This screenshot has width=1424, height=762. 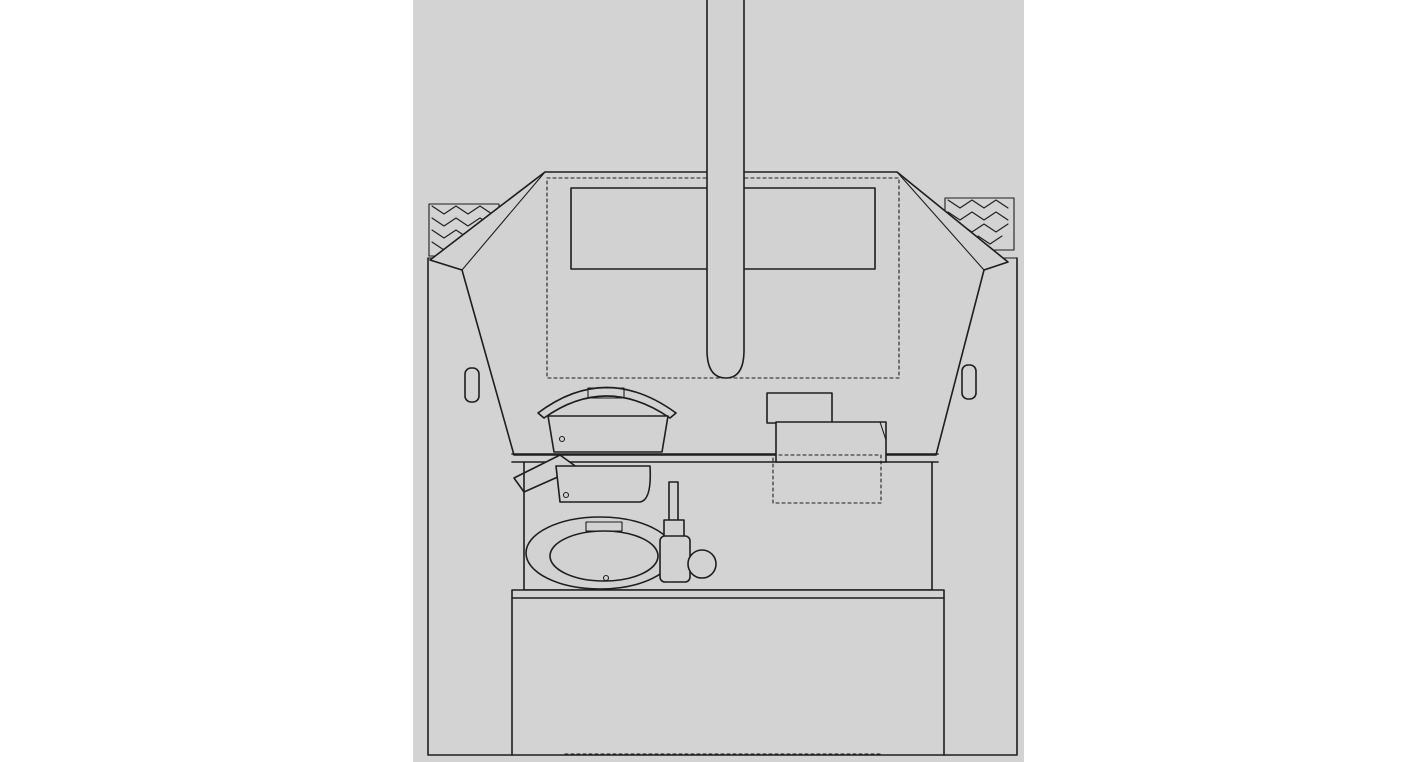 I want to click on periscope-housing, so click(x=826, y=448).